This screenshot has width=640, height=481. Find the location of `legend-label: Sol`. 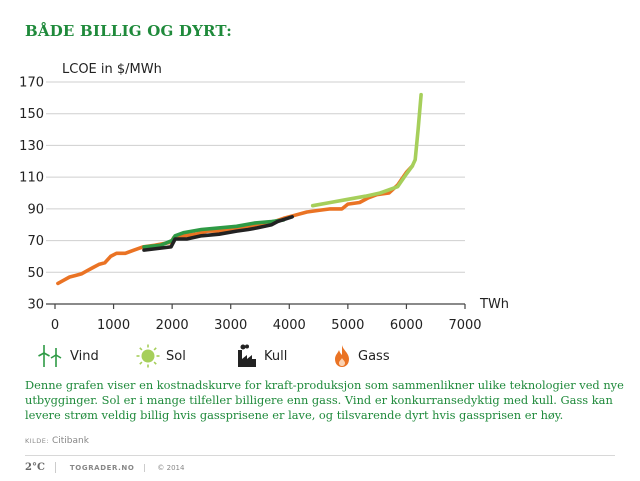

legend-label: Sol is located at coordinates (176, 356).